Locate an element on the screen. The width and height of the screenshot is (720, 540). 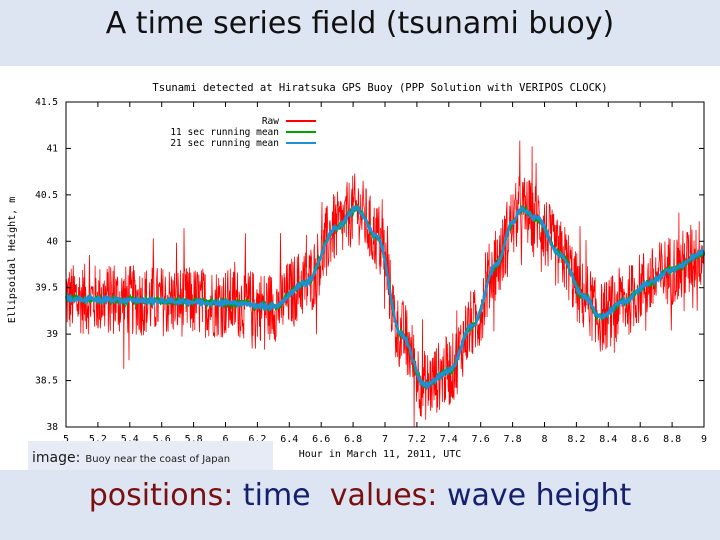
x-tick-label: 5.8 is located at coordinates (194, 439).